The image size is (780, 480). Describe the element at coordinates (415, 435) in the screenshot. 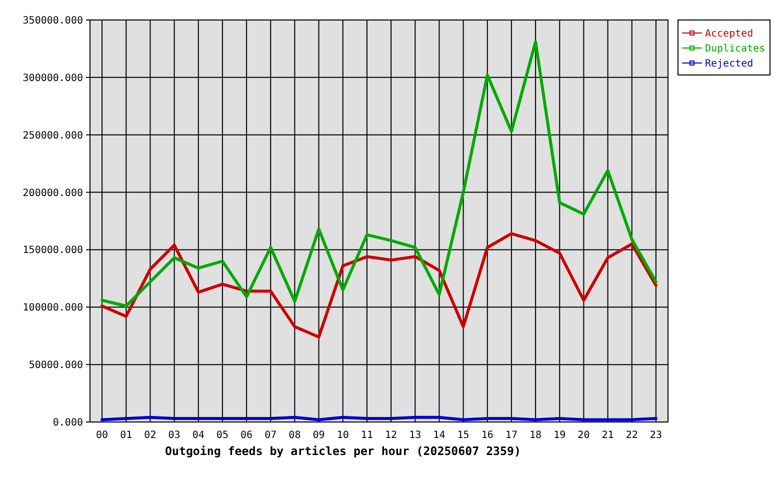

I see `x-tick-label: 13` at that location.